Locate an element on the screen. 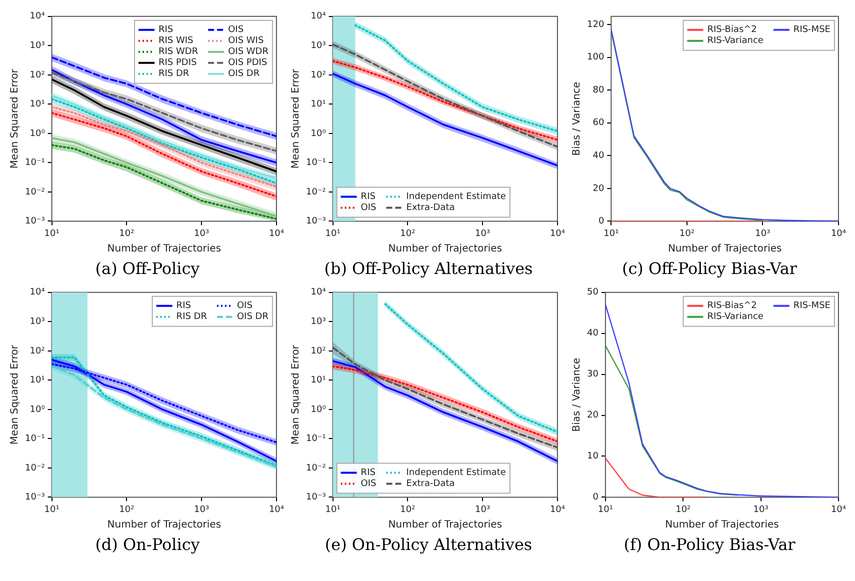  y-tick-label: 80 is located at coordinates (598, 90).